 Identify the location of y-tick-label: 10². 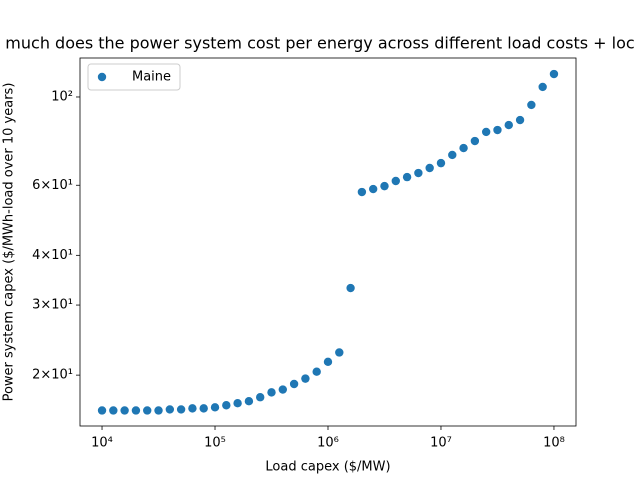
(62, 96).